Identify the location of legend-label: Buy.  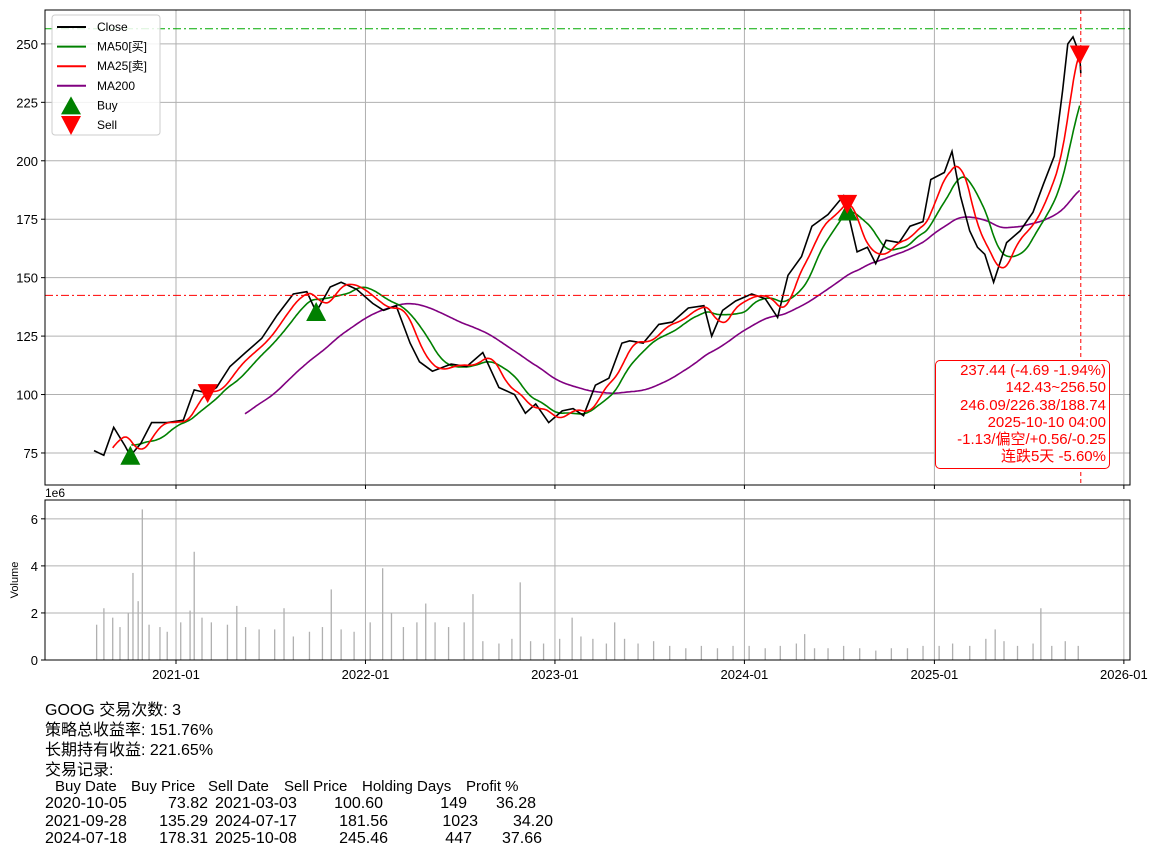
(107, 105).